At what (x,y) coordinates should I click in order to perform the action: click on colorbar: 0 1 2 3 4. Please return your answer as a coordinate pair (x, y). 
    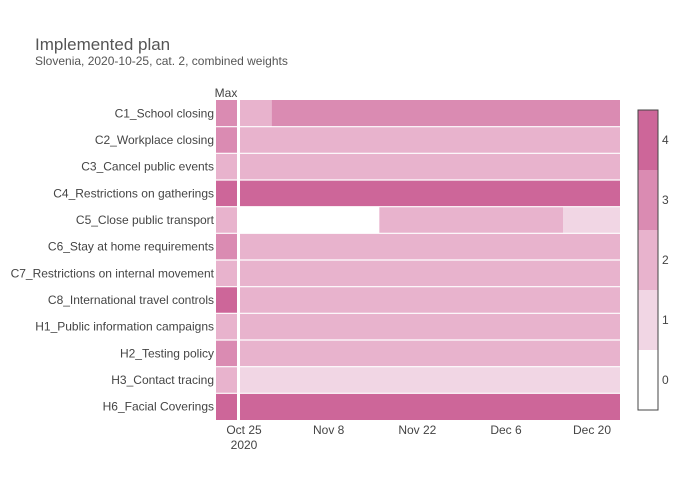
    Looking at the image, I should click on (653, 260).